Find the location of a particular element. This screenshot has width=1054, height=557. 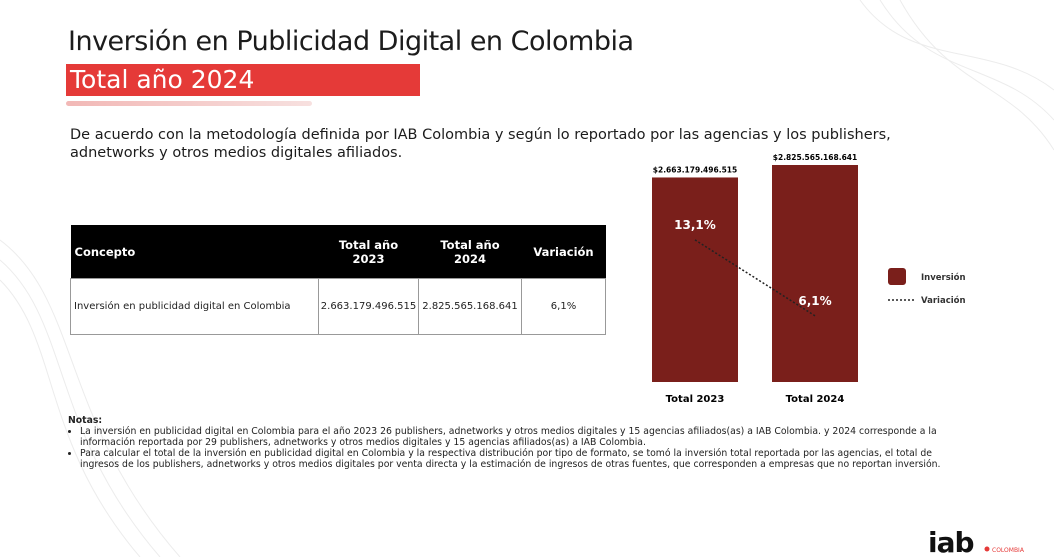

column-header: Total año 2024 is located at coordinates (470, 252).